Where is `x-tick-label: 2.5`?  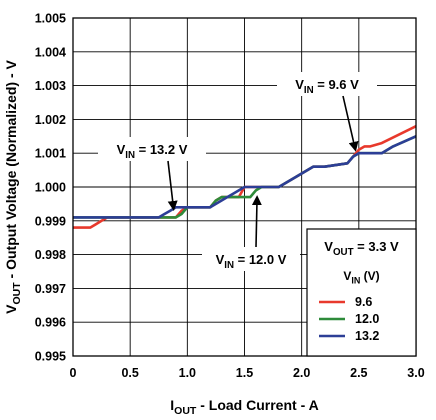
x-tick-label: 2.5 is located at coordinates (358, 373).